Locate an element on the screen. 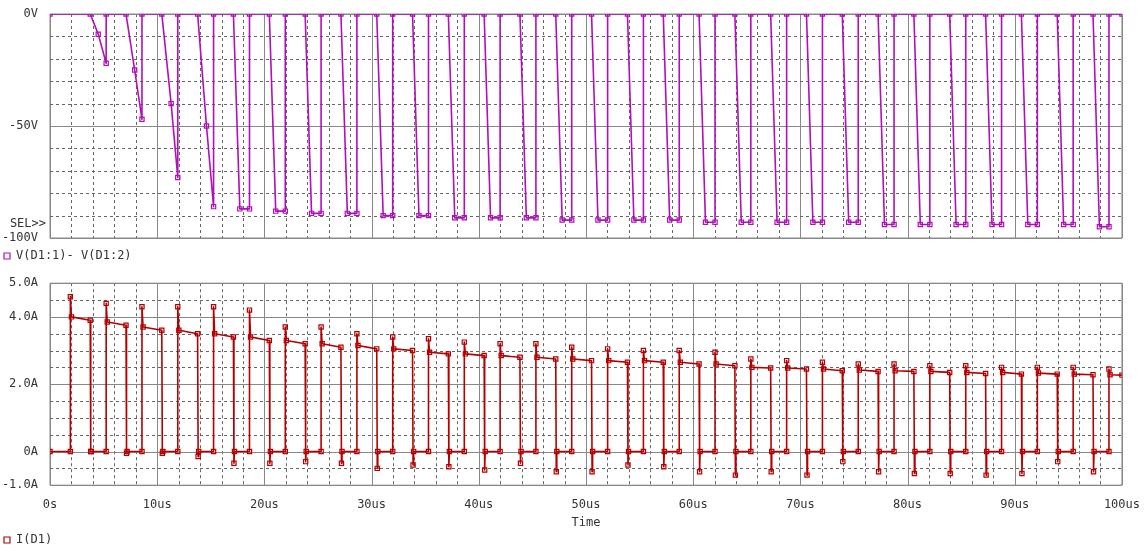 This screenshot has width=1144, height=556. x-axis-title: Time is located at coordinates (586, 521).